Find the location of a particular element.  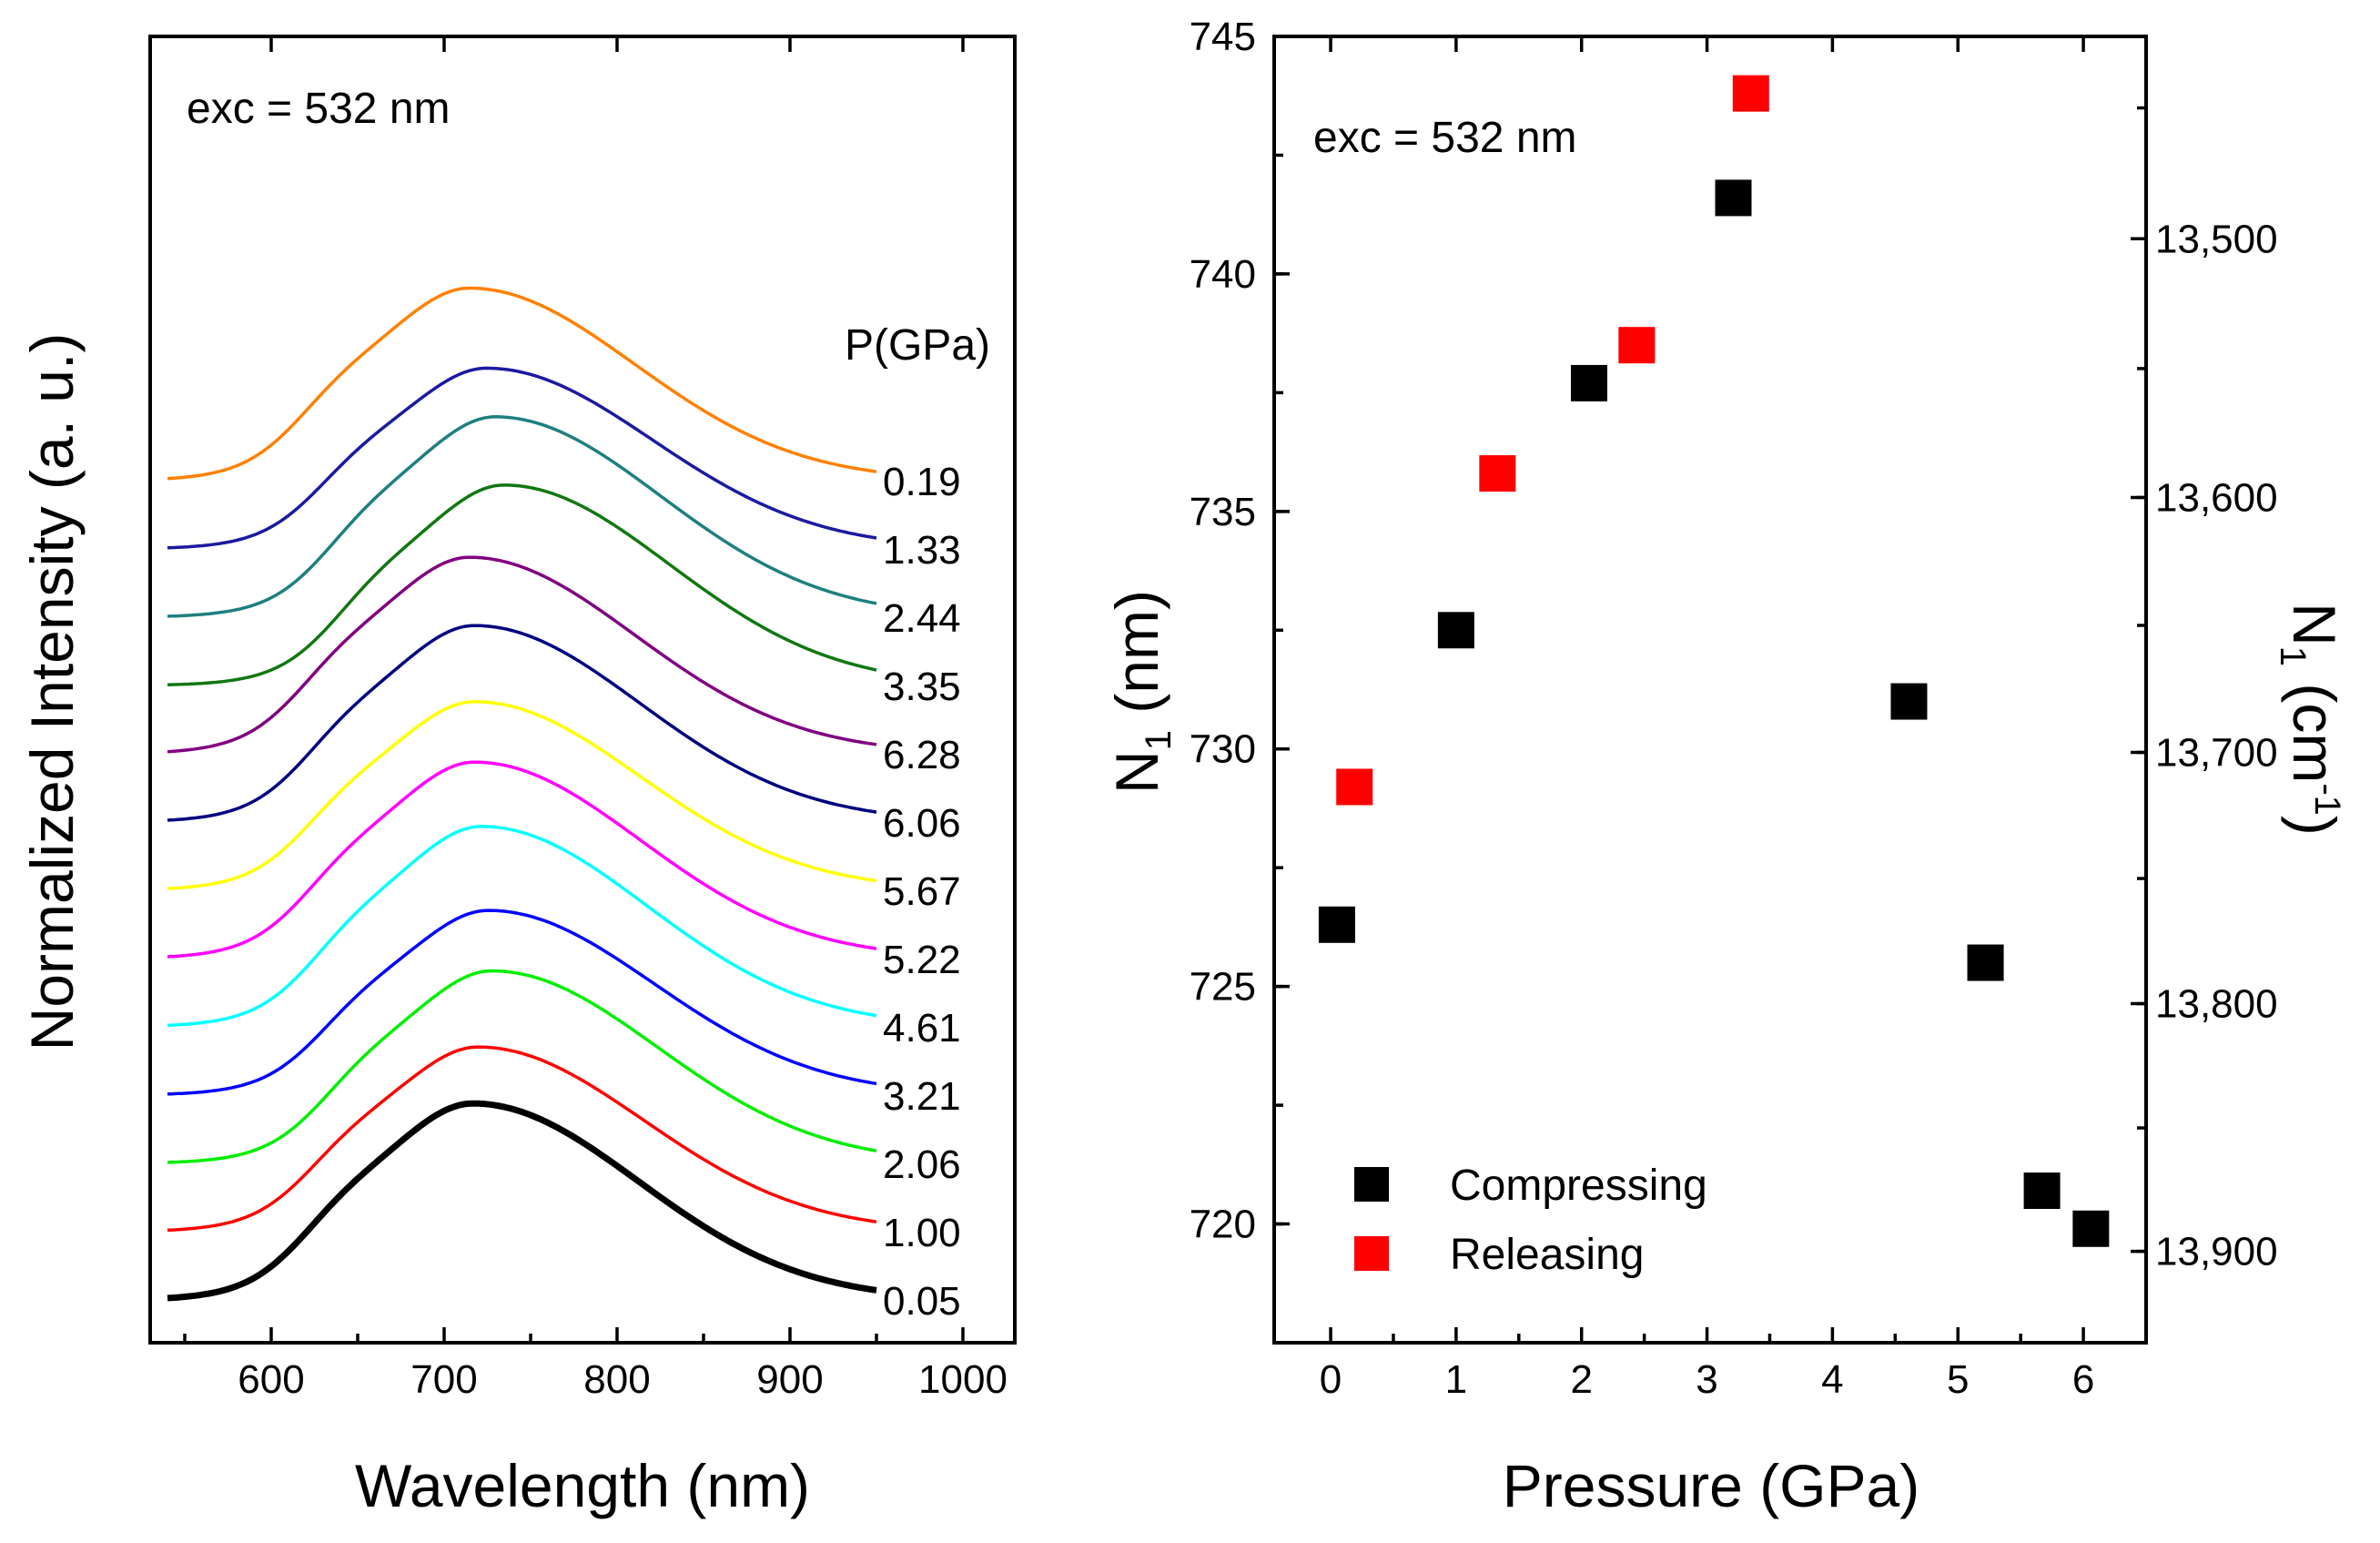

scatter-legend: Compressing Releasing is located at coordinates (1531, 1220).